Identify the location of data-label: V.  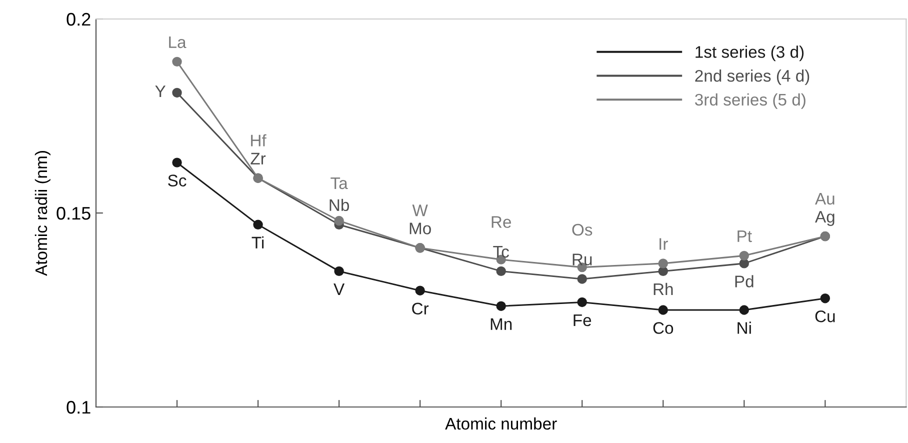
(339, 289).